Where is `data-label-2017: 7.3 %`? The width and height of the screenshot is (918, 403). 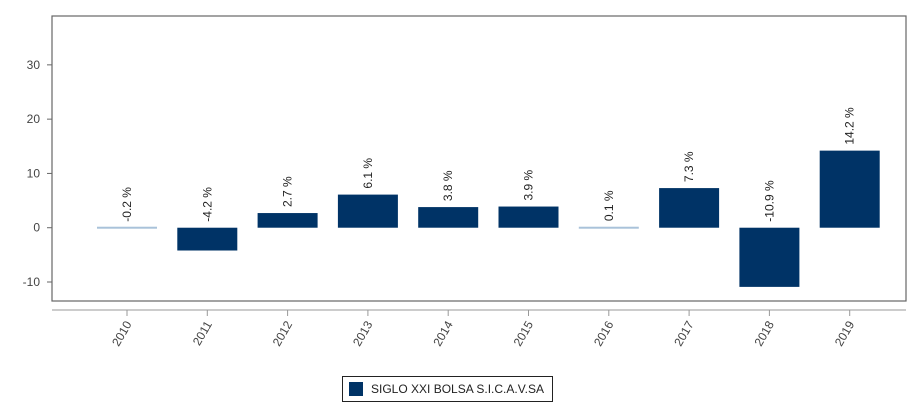 data-label-2017: 7.3 % is located at coordinates (689, 166).